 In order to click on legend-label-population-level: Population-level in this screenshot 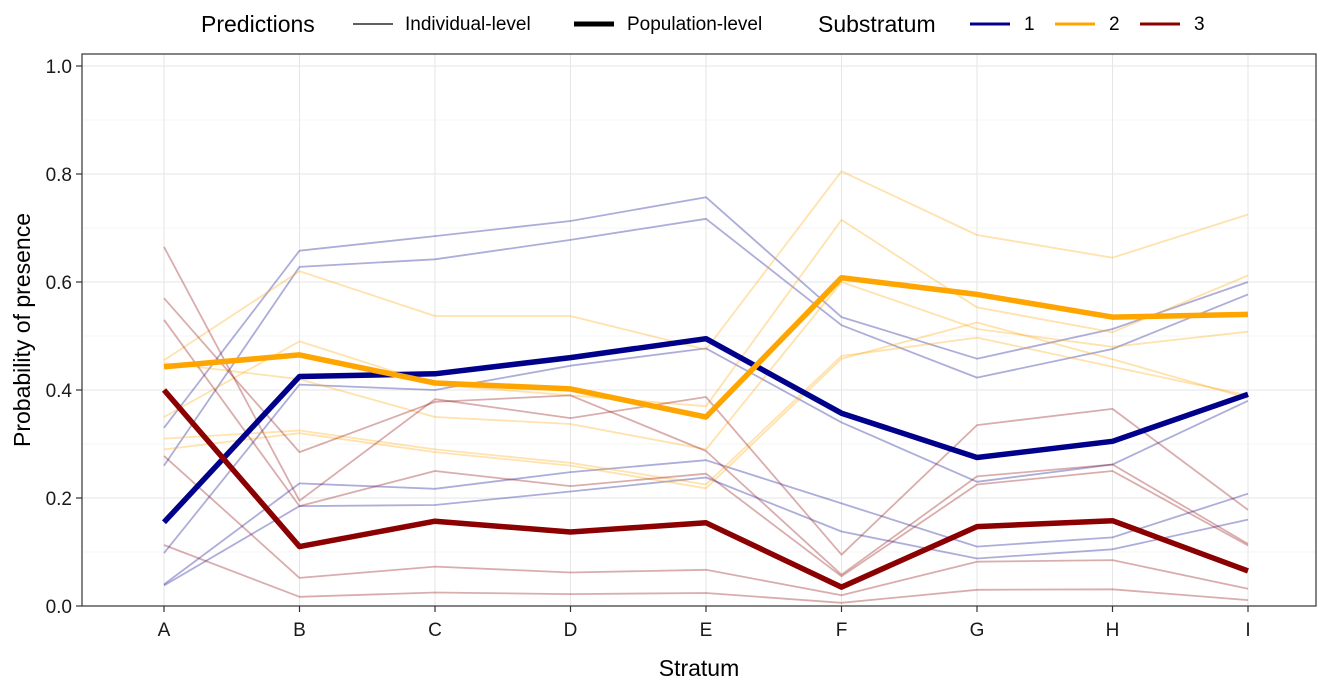, I will do `click(694, 24)`.